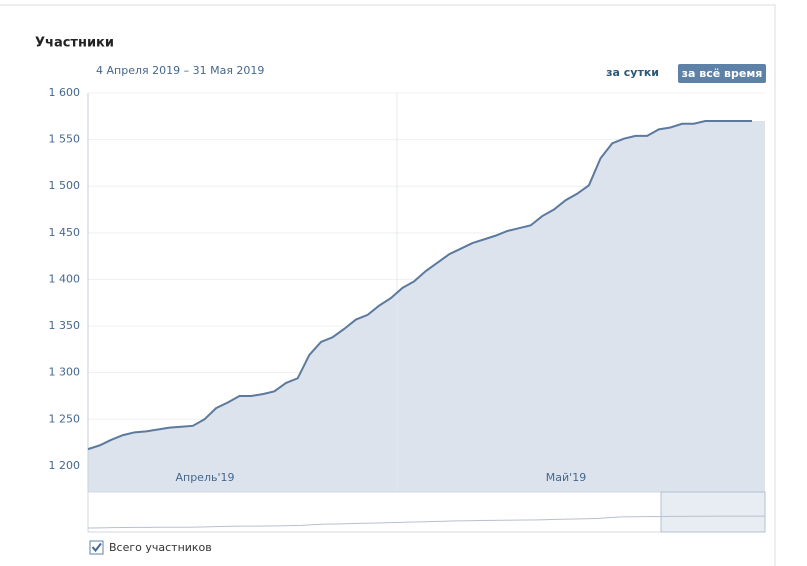  What do you see at coordinates (632, 72) in the screenshot?
I see `button-day: за сутки` at bounding box center [632, 72].